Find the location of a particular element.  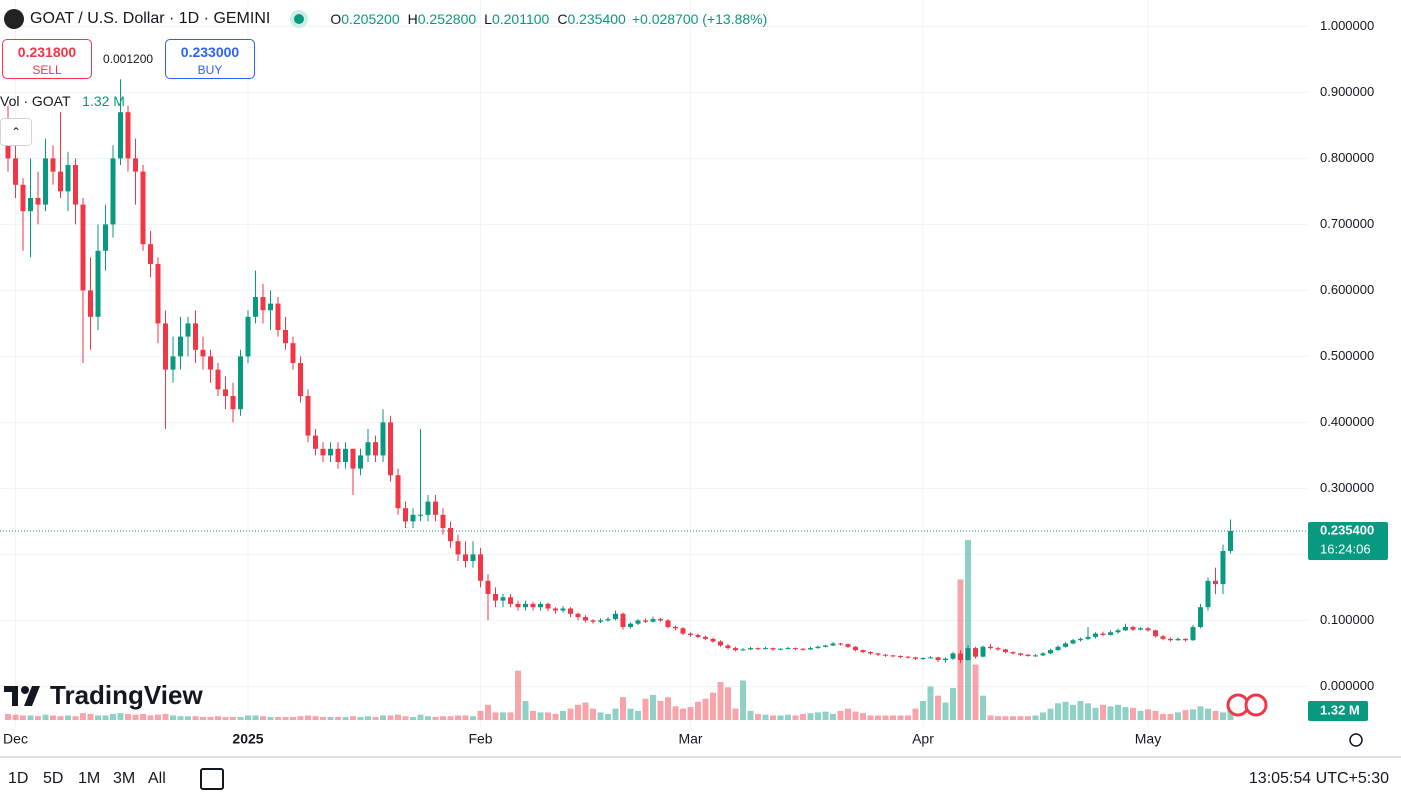

market-status is located at coordinates (299, 19).